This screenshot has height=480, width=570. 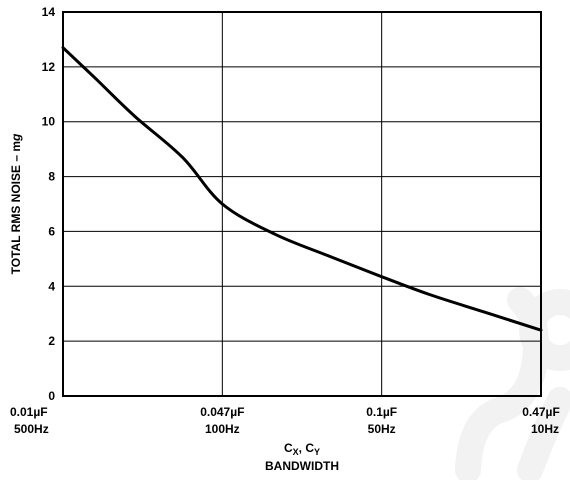 What do you see at coordinates (317, 452) in the screenshot?
I see `x-axis-title-sub-y: Y` at bounding box center [317, 452].